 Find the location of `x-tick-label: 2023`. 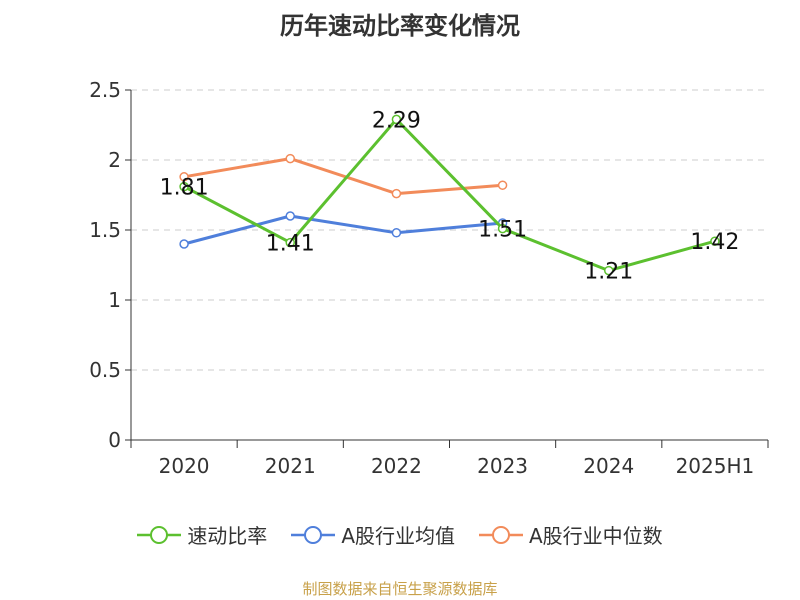

x-tick-label: 2023 is located at coordinates (502, 466).